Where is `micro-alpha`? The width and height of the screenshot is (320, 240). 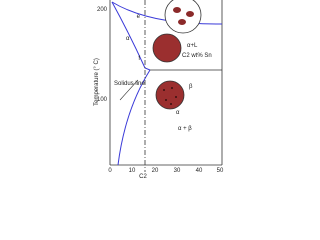 micro-alpha is located at coordinates (167, 48).